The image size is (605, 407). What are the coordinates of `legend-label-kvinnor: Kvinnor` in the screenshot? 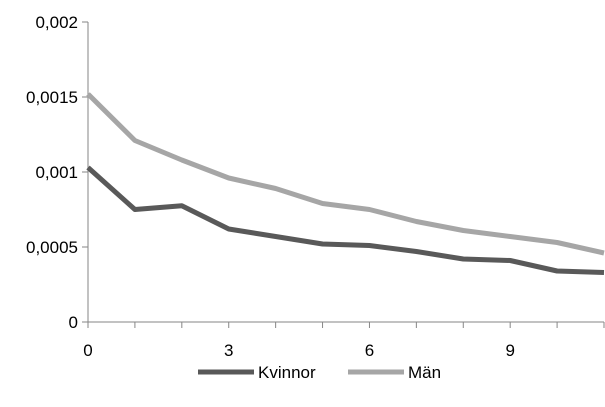 It's located at (287, 372).